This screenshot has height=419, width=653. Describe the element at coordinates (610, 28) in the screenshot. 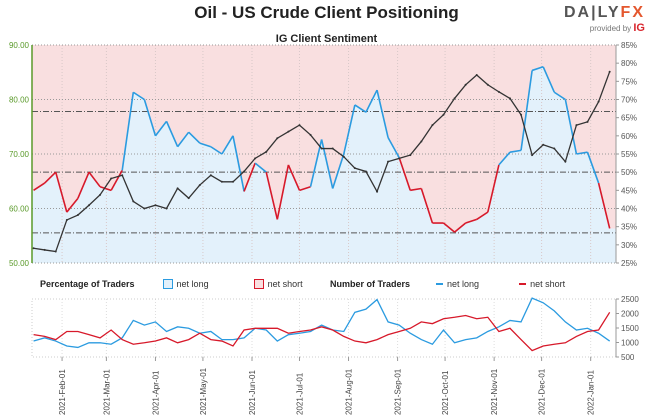

I see `provided-by: provided by` at that location.